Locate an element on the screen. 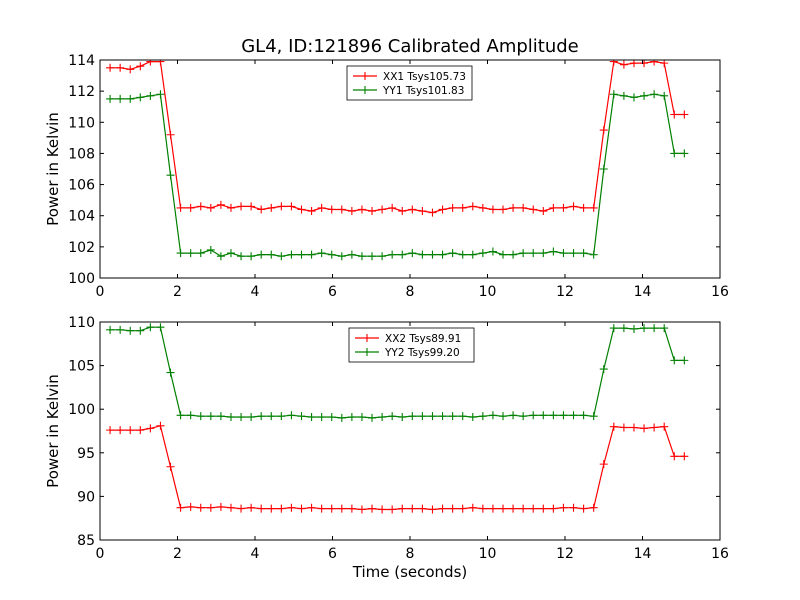 This screenshot has width=800, height=600. y-tick-label-2-5: 105 is located at coordinates (81, 367).